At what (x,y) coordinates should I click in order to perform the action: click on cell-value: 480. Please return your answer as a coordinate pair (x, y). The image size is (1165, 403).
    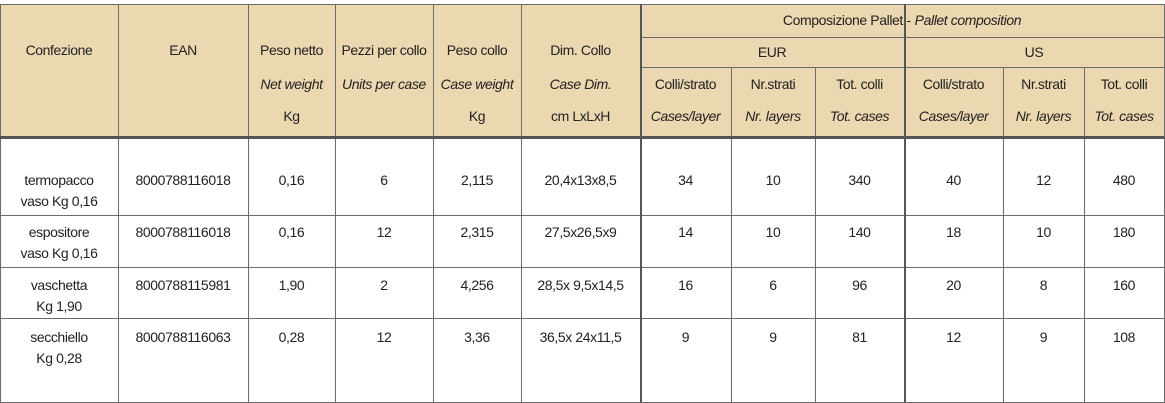
    Looking at the image, I should click on (1124, 180).